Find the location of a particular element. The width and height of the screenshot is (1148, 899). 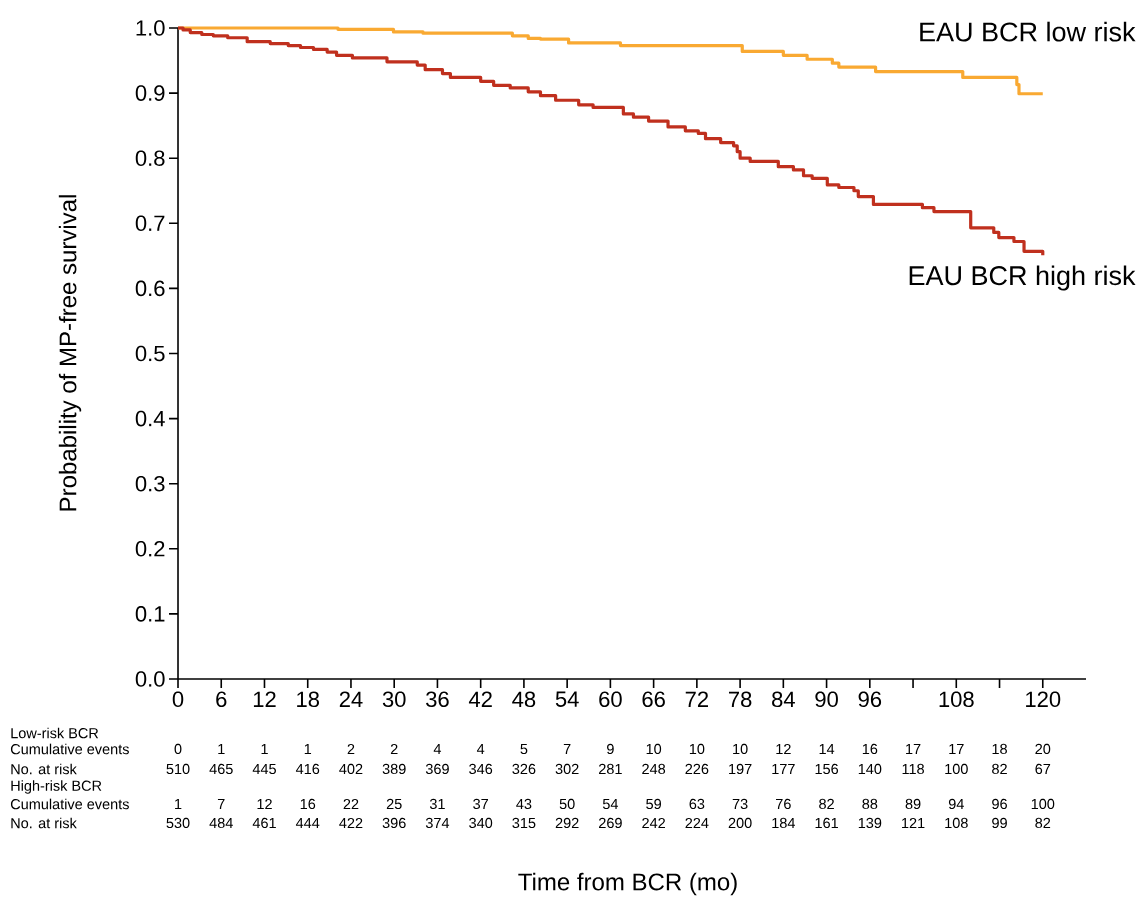

text: 242 is located at coordinates (653, 823).